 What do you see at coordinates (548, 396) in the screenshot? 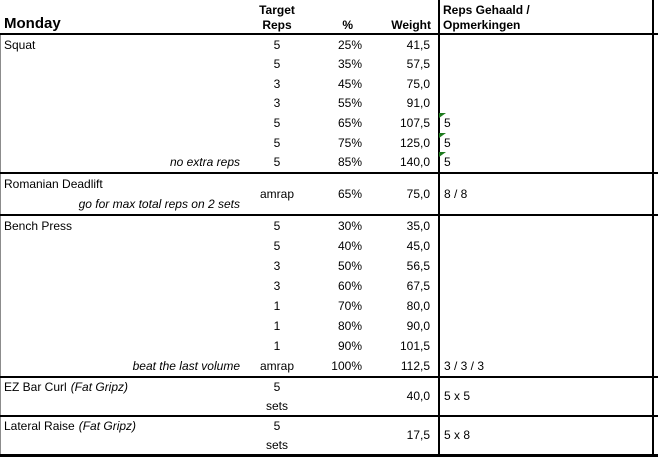
I see `result-cell: 5 x 5` at bounding box center [548, 396].